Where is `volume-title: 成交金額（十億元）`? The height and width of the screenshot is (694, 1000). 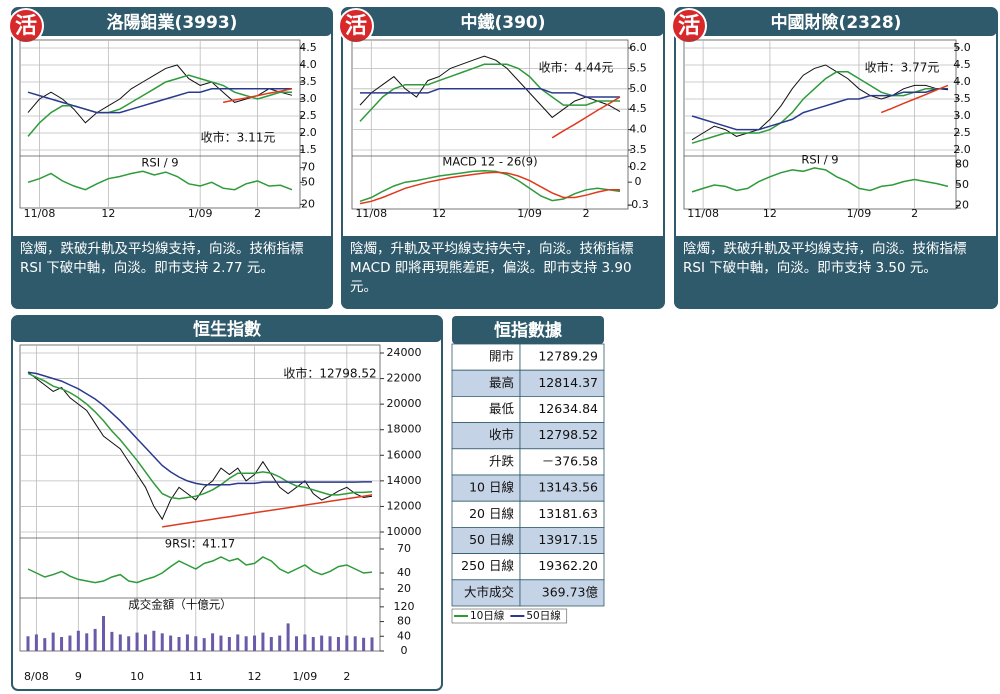 volume-title: 成交金額（十億元） is located at coordinates (180, 605).